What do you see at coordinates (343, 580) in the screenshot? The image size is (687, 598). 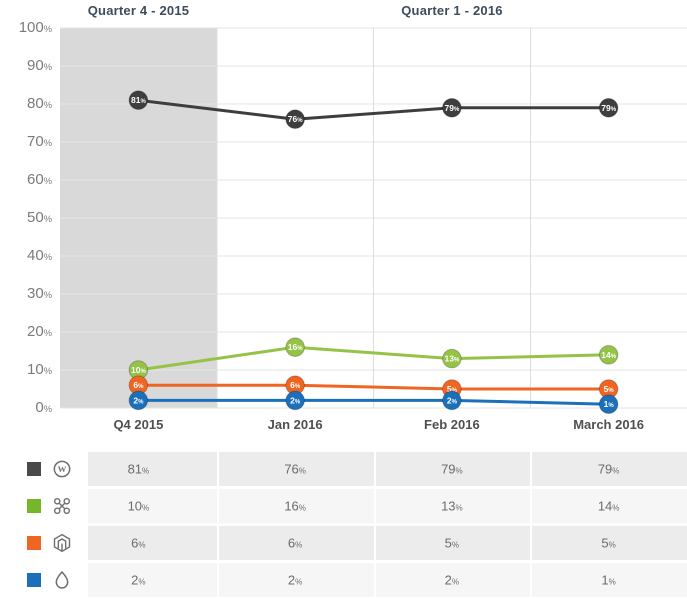 I see `table-row-drupal: 2% 2% 2% 1%` at bounding box center [343, 580].